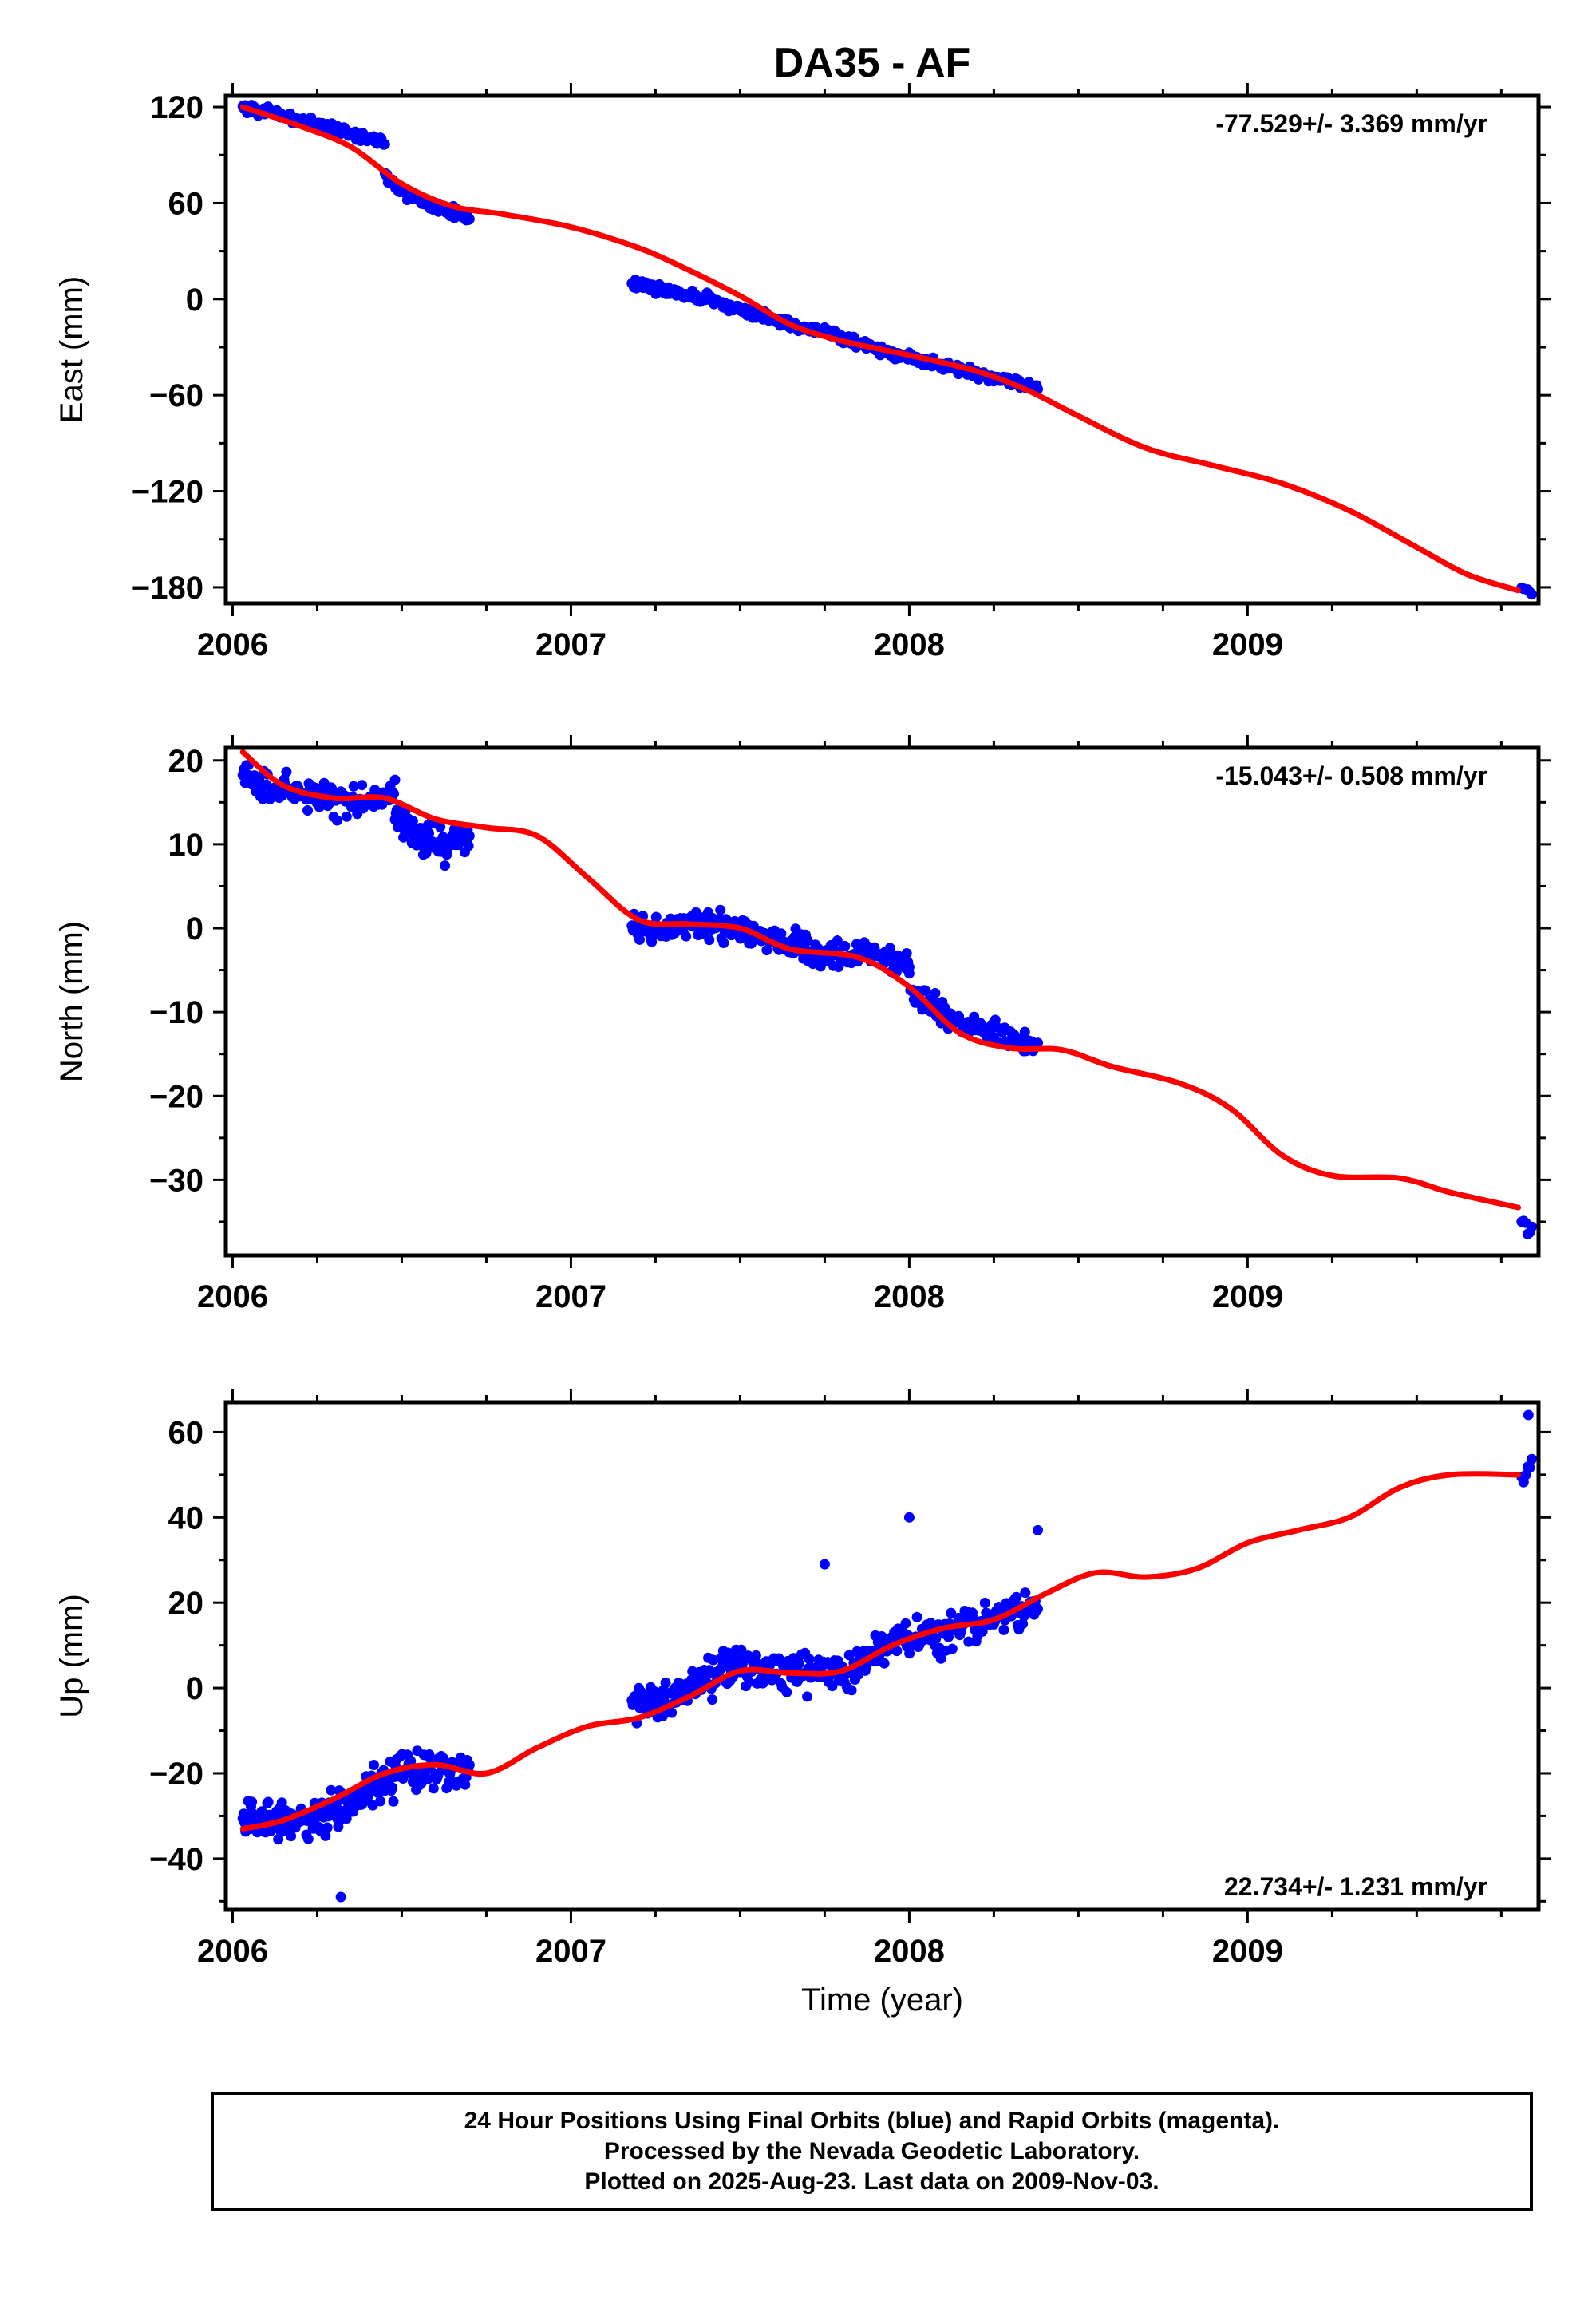  What do you see at coordinates (176, 1859) in the screenshot?
I see `y-tick-label: −40` at bounding box center [176, 1859].